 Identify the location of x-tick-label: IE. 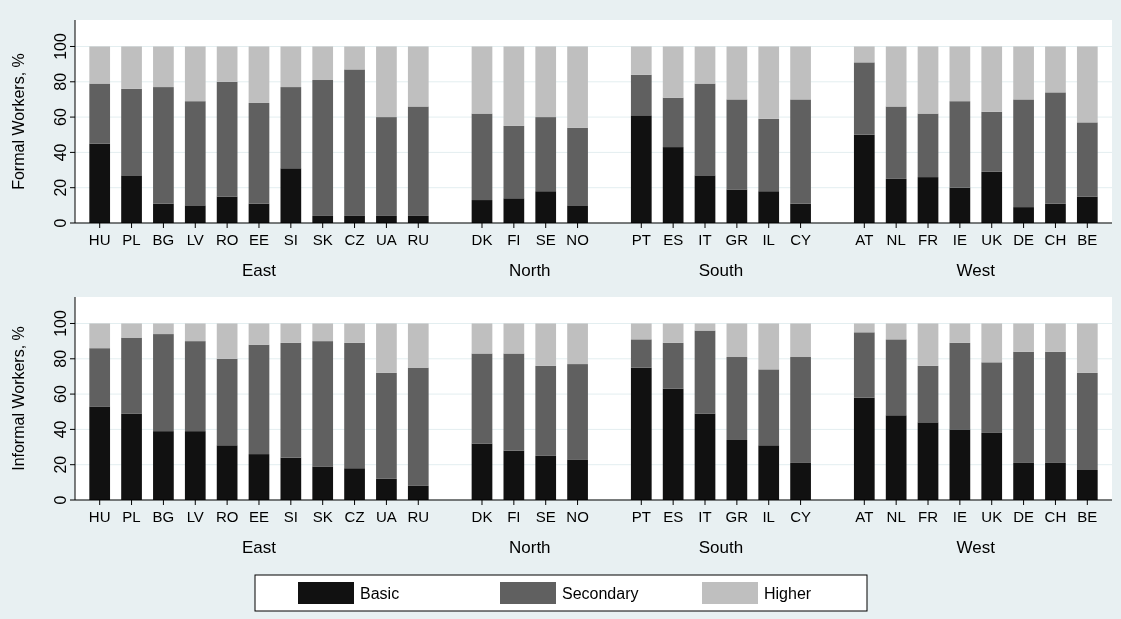
(959, 239).